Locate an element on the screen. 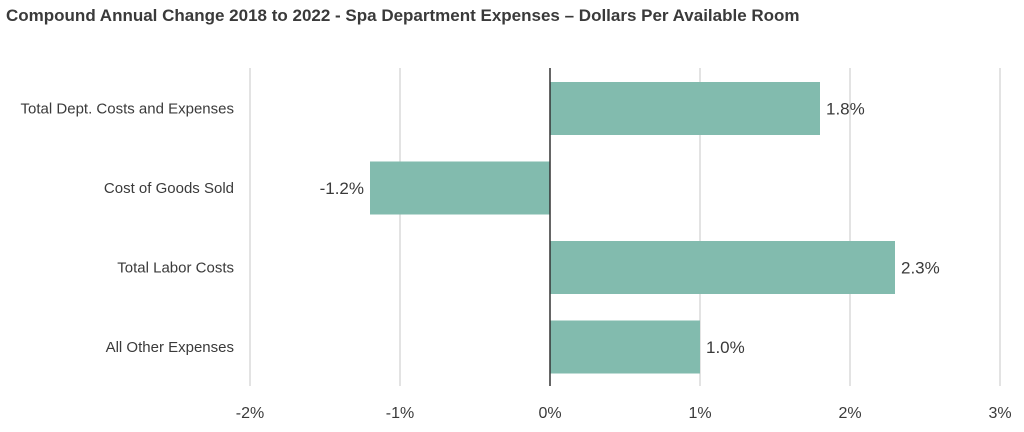 This screenshot has width=1024, height=432. x-tick-label: 3% is located at coordinates (999, 413).